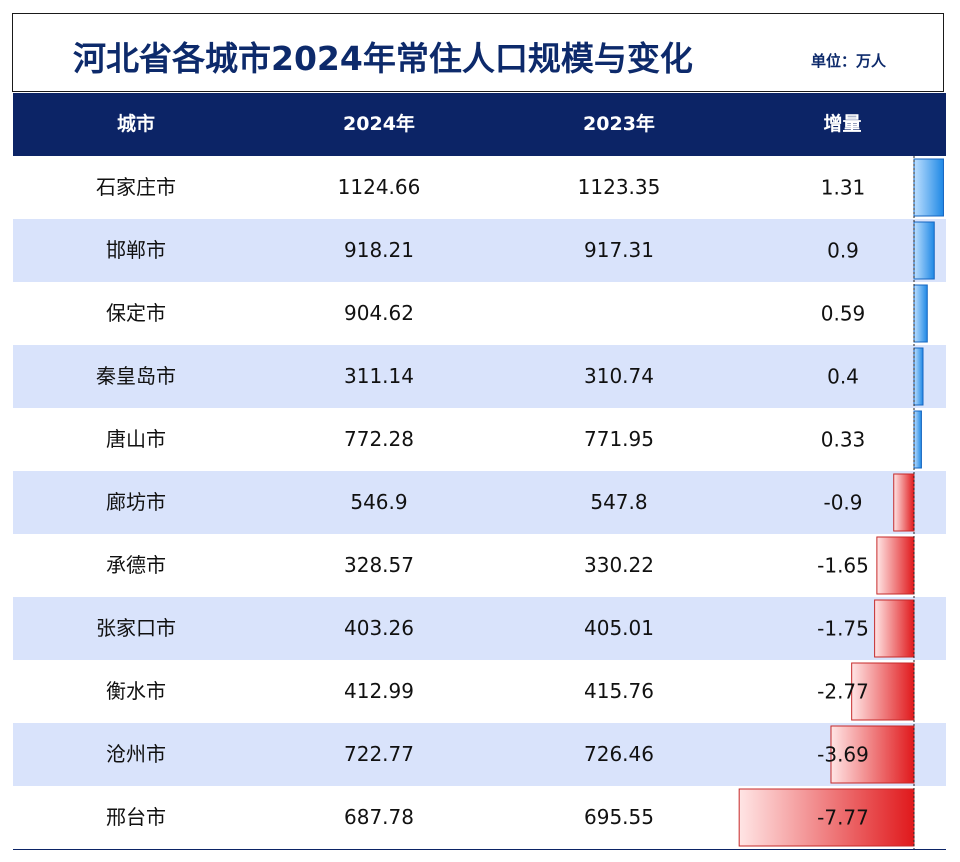 This screenshot has height=862, width=960. Describe the element at coordinates (619, 187) in the screenshot. I see `cell-2023: 1123.35` at that location.